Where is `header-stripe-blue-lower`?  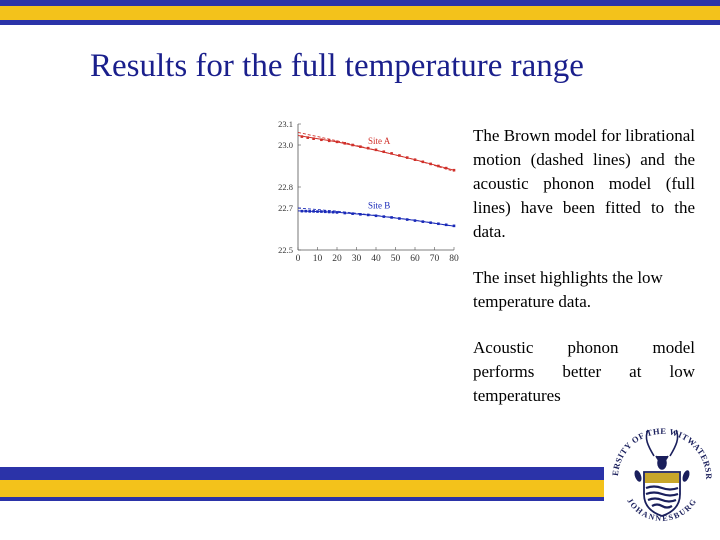 header-stripe-blue-lower is located at coordinates (360, 22).